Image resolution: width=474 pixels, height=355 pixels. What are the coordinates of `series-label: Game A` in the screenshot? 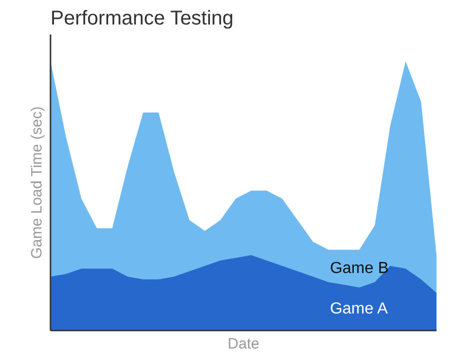 It's located at (359, 309).